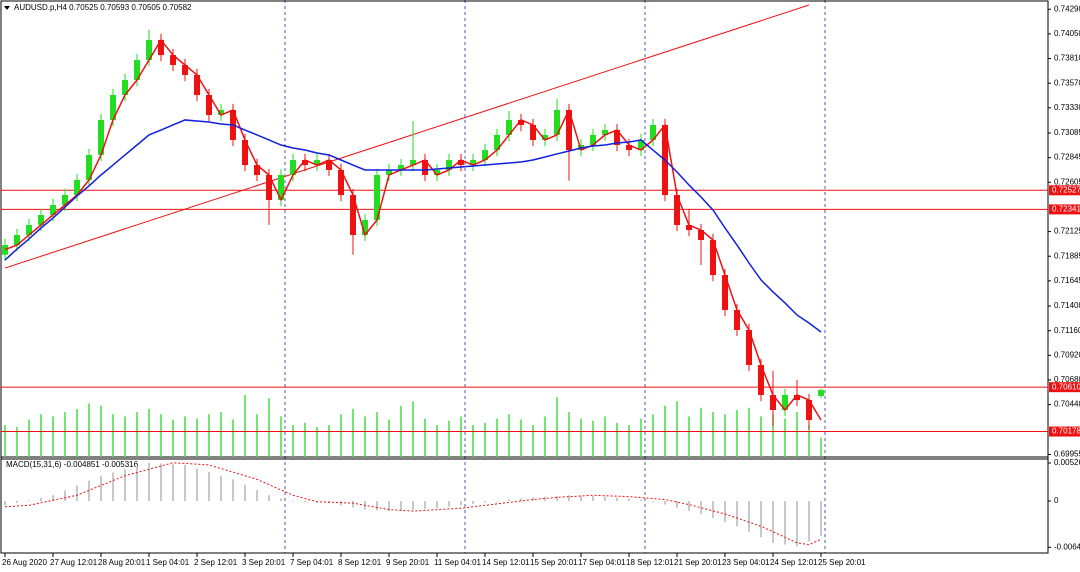 This screenshot has height=572, width=1080. I want to click on level-label-box, so click(1064, 387).